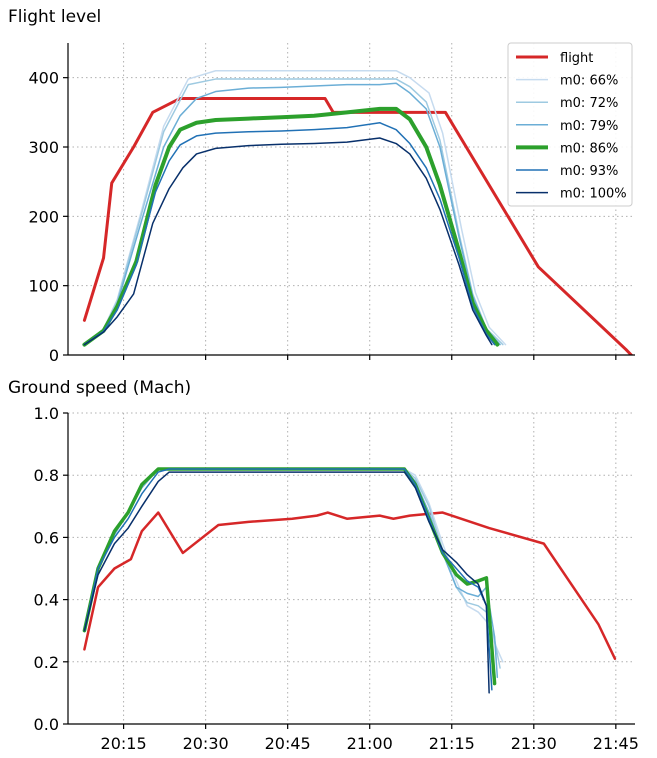  What do you see at coordinates (43, 147) in the screenshot?
I see `y-tick-label: 300` at bounding box center [43, 147].